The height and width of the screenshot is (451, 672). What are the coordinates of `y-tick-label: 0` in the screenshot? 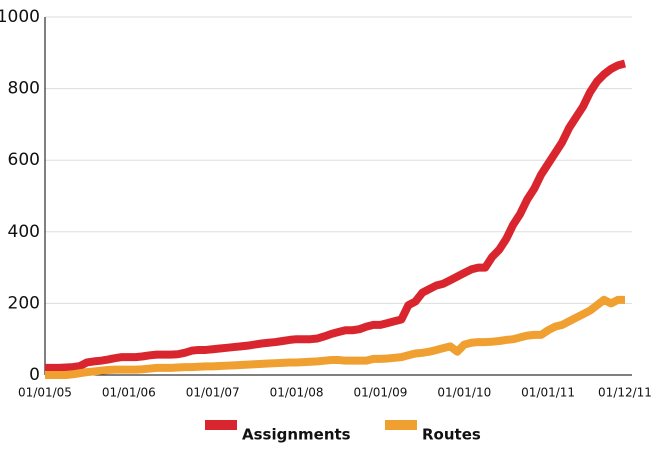 It's located at (34, 375).